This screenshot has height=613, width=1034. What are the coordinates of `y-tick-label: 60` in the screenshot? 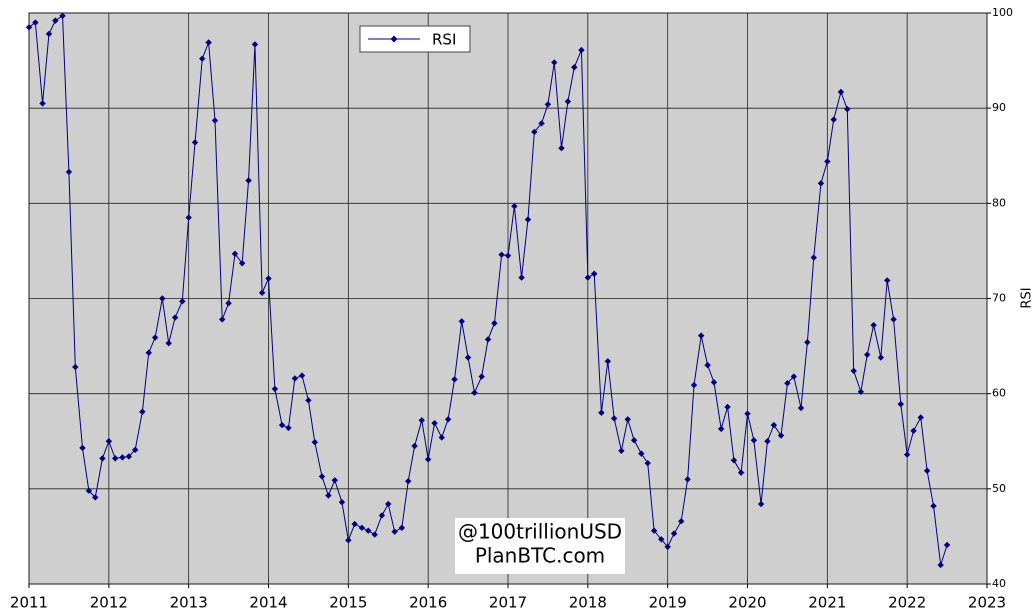 It's located at (999, 393).